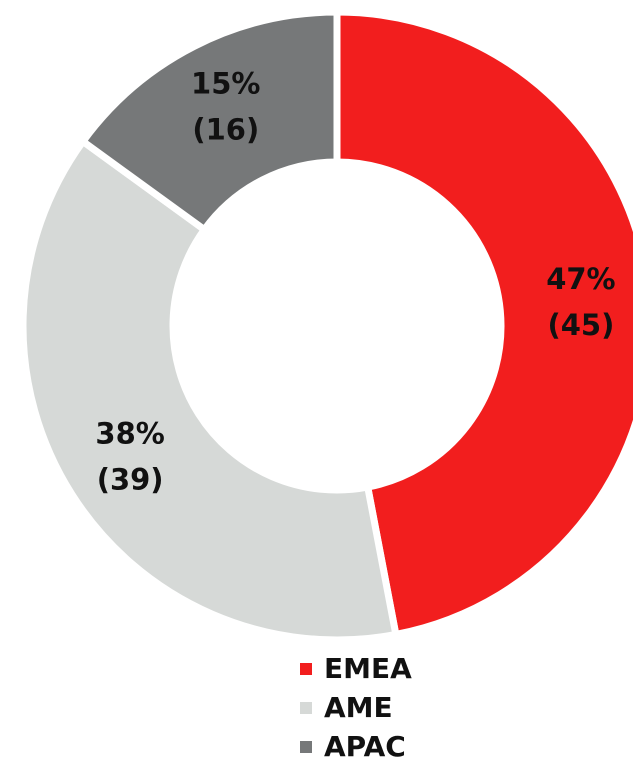 The image size is (633, 764). Describe the element at coordinates (129, 433) in the screenshot. I see `value-label: 38%` at that location.